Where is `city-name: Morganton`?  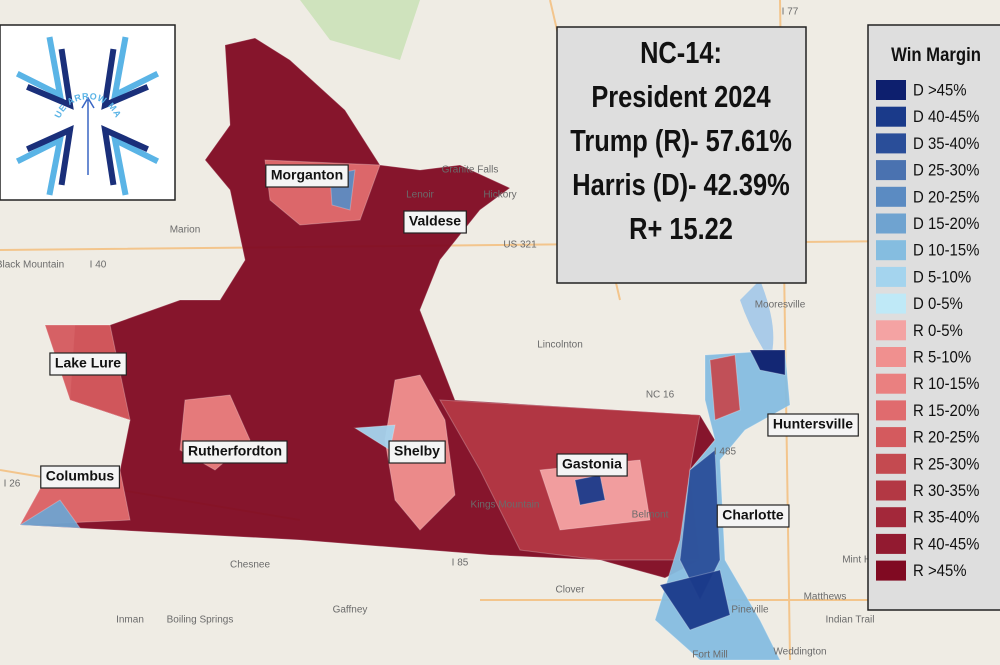
city-name: Morganton is located at coordinates (307, 175).